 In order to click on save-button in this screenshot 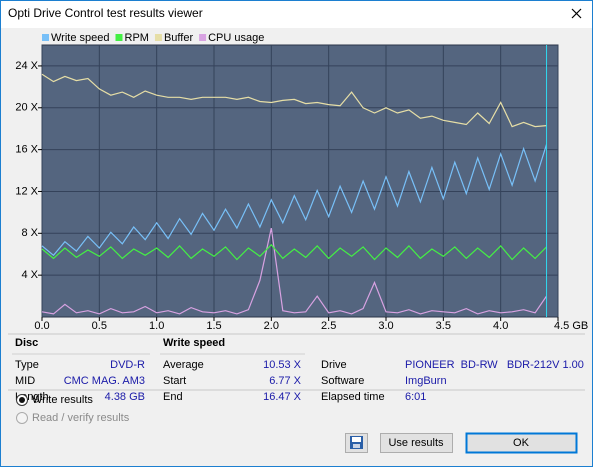, I will do `click(356, 443)`.